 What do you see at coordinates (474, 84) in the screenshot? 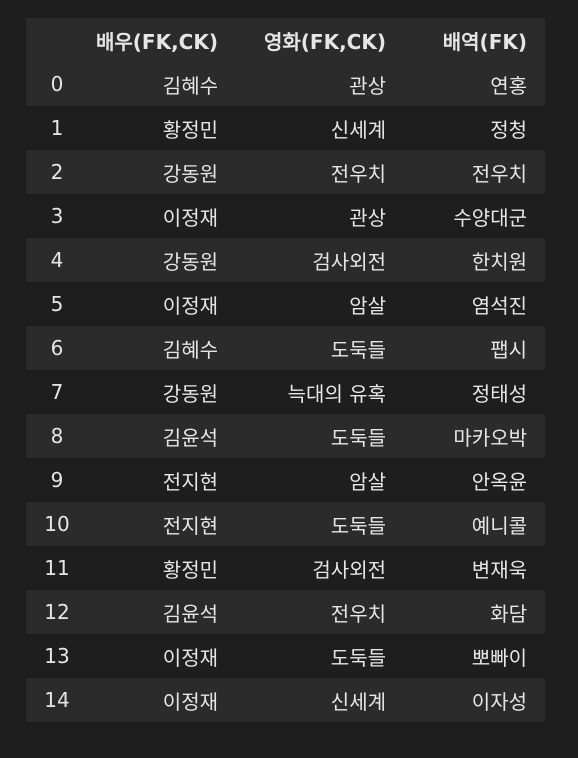
I see `cell-role: 연홍` at bounding box center [474, 84].